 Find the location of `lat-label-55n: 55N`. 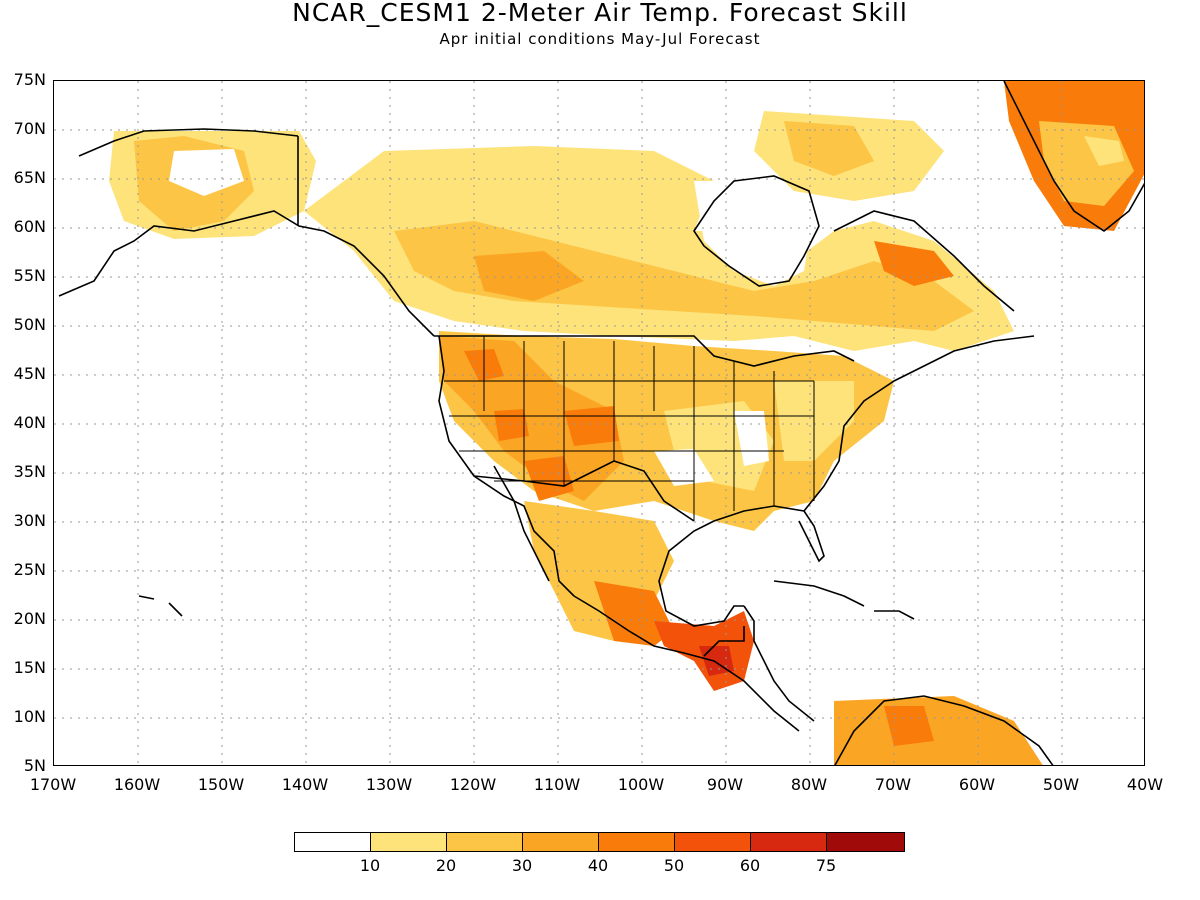

lat-label-55n: 55N is located at coordinates (29, 275).